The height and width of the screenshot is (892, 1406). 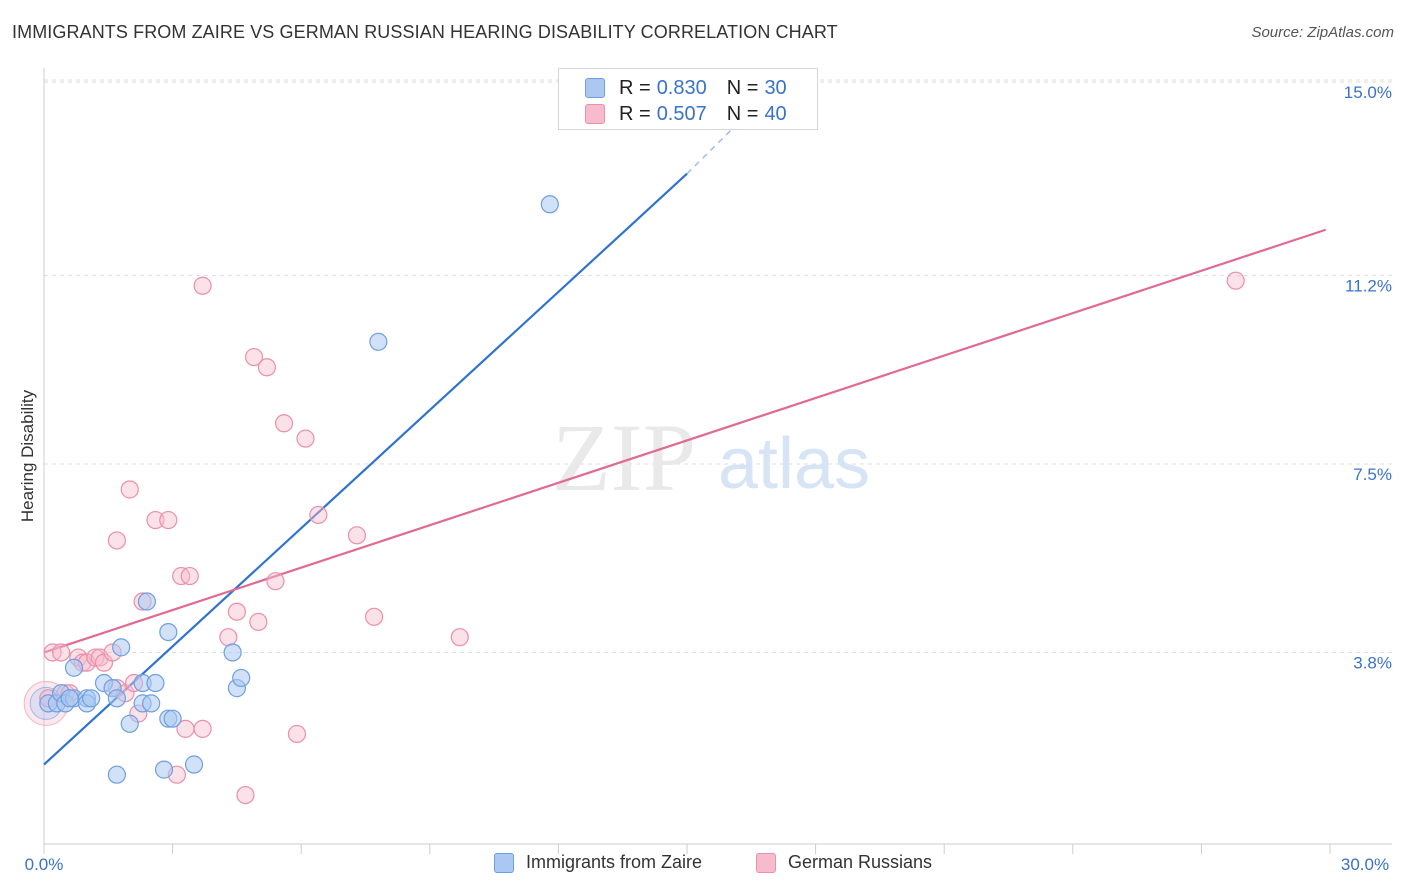 I want to click on x-tick-label-1: 30.0%, so click(x=1365, y=864).